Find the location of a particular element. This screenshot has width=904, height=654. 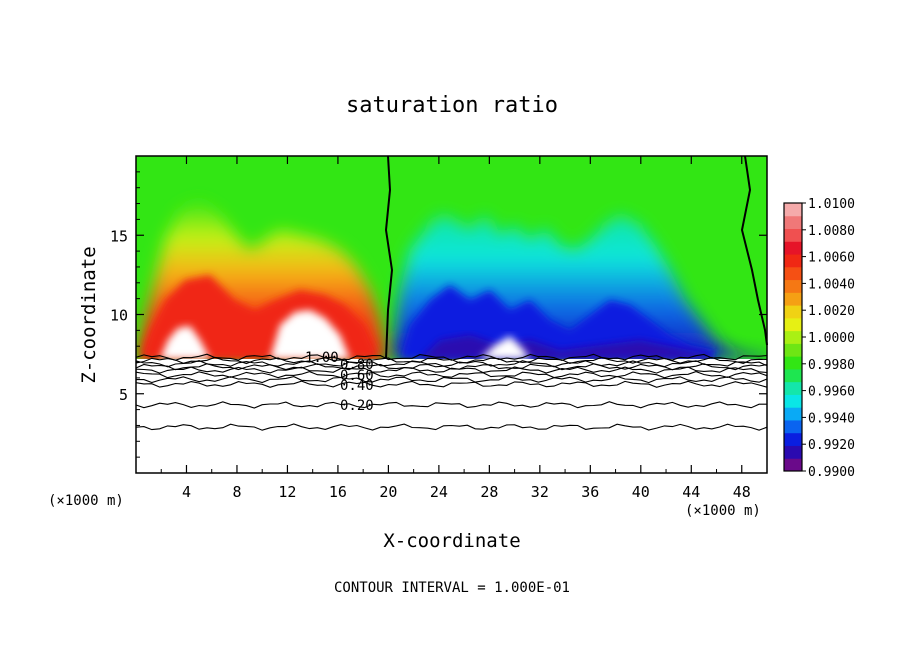

contour-1-00-vertical-right is located at coordinates (754, 250).